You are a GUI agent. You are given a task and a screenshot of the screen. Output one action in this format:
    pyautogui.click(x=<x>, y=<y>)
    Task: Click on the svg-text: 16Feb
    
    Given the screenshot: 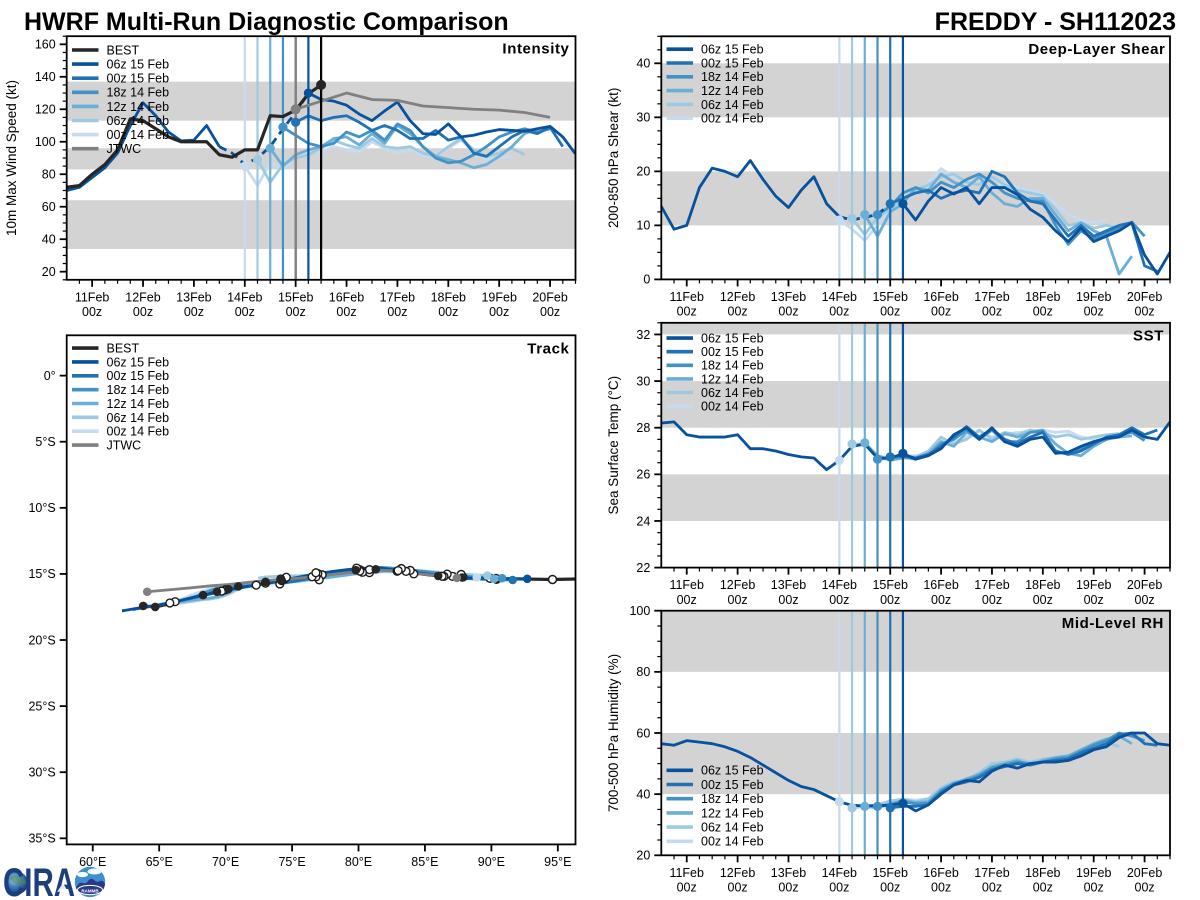 What is the action you would take?
    pyautogui.click(x=940, y=585)
    